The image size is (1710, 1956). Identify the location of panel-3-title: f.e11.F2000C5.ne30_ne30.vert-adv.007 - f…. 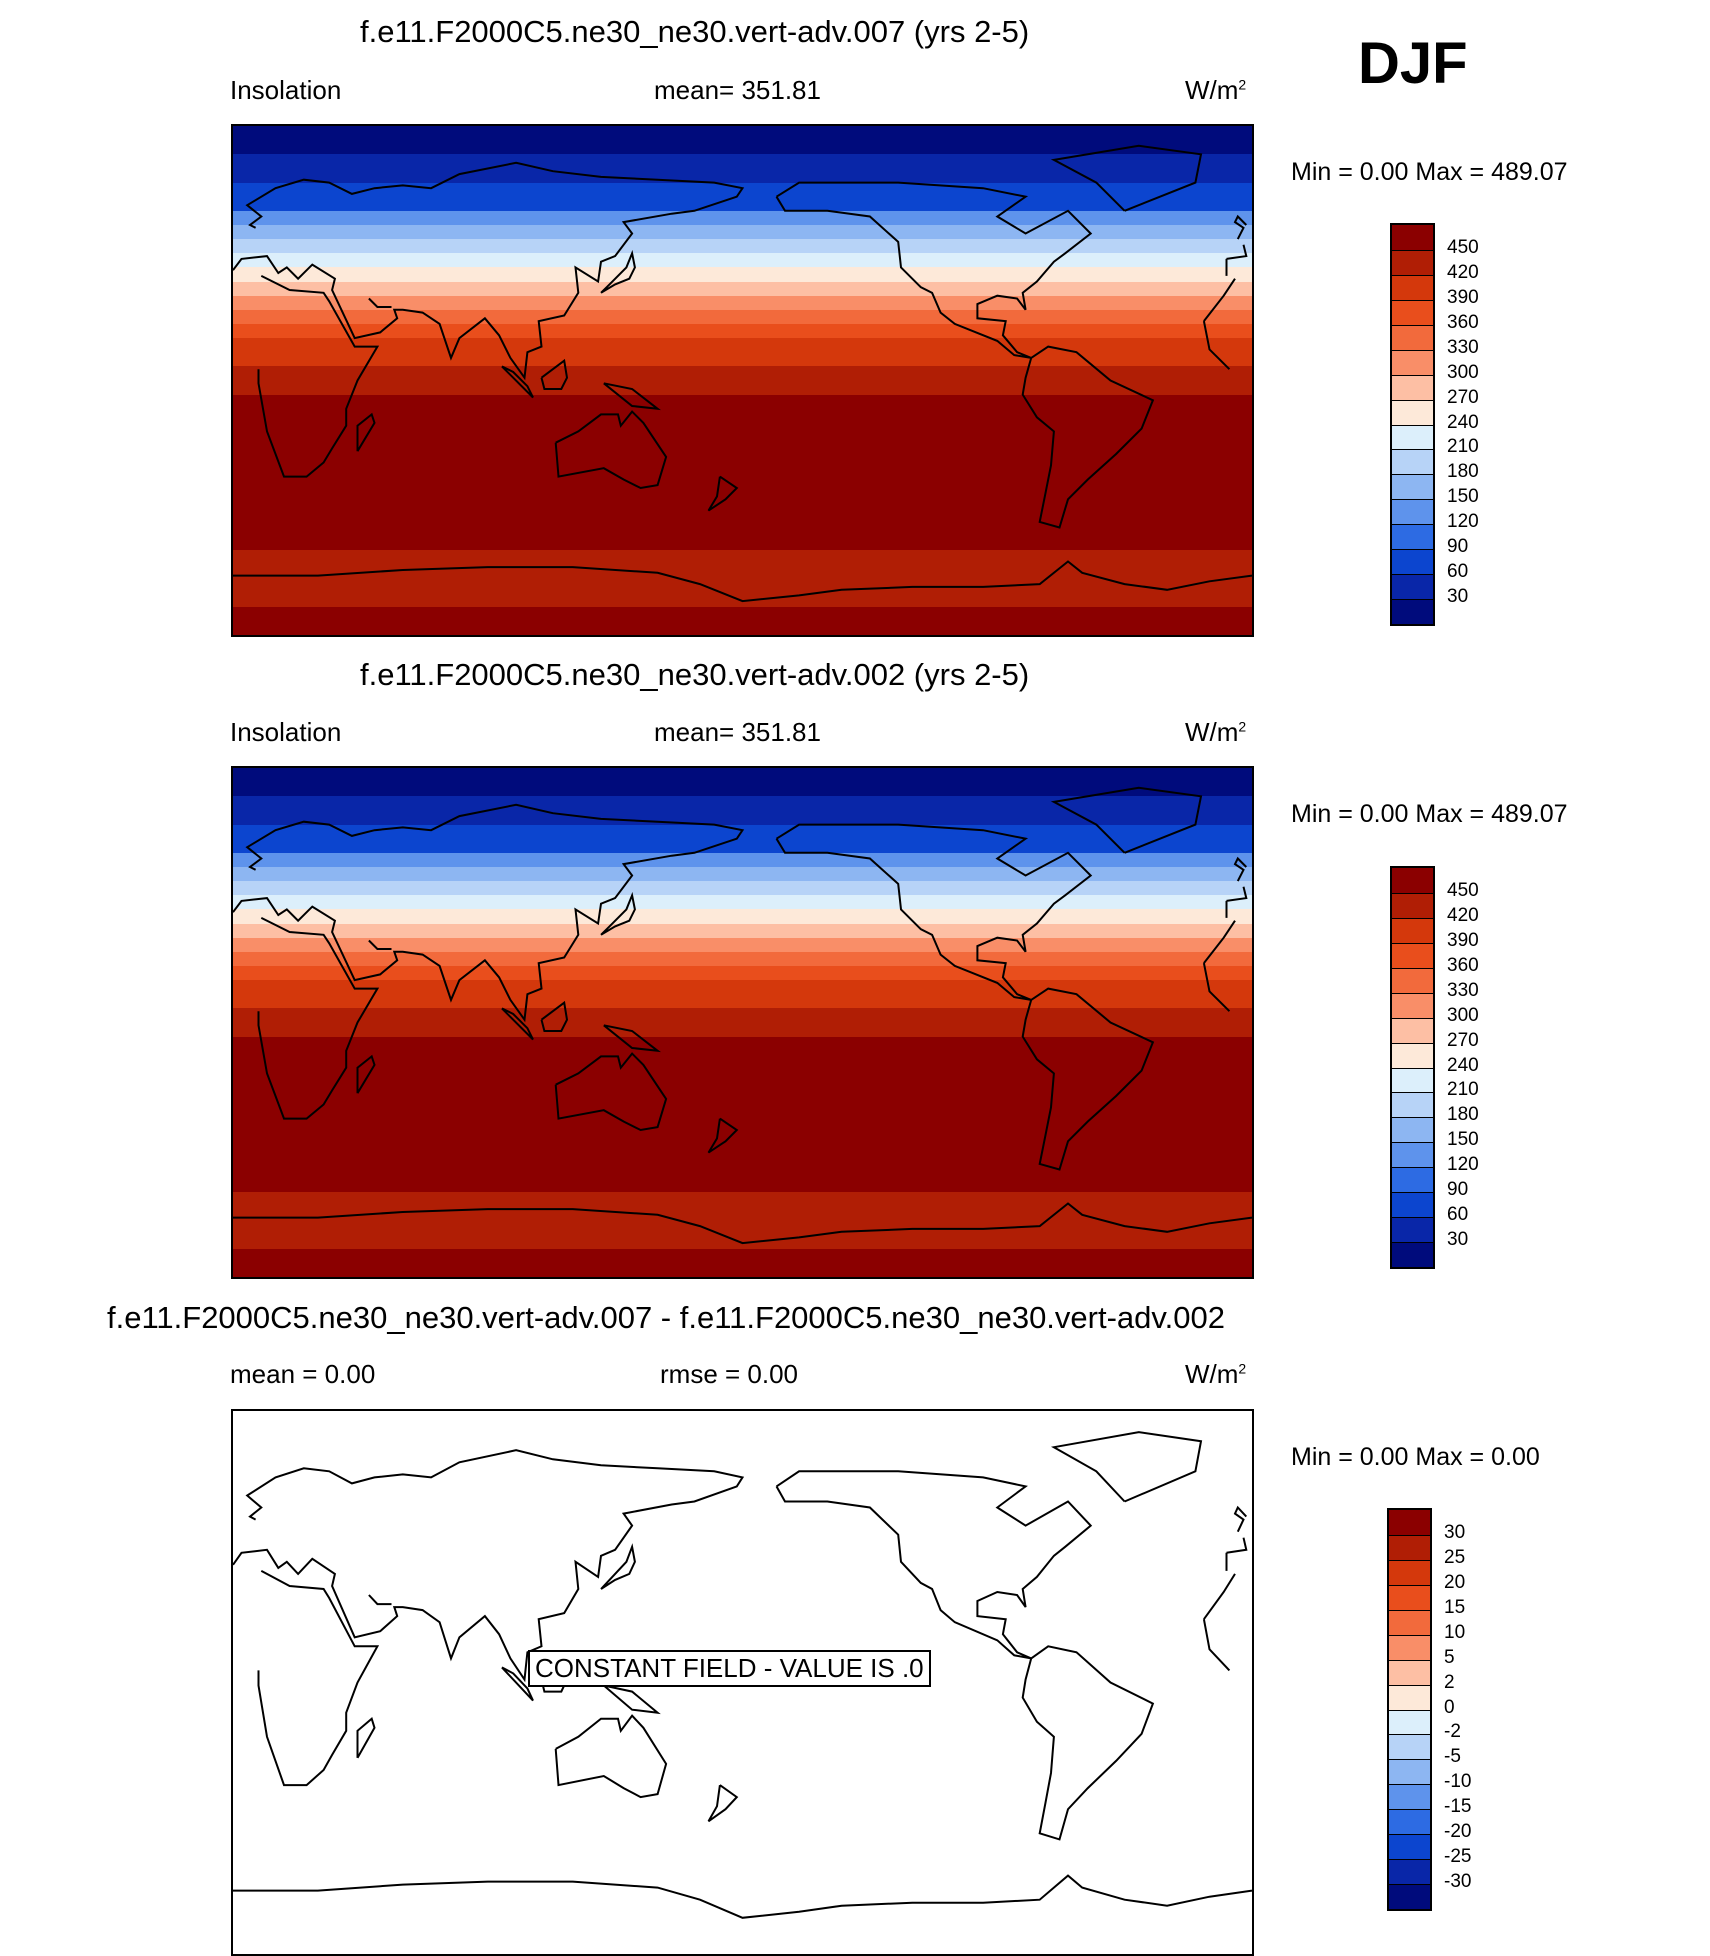
(666, 1317).